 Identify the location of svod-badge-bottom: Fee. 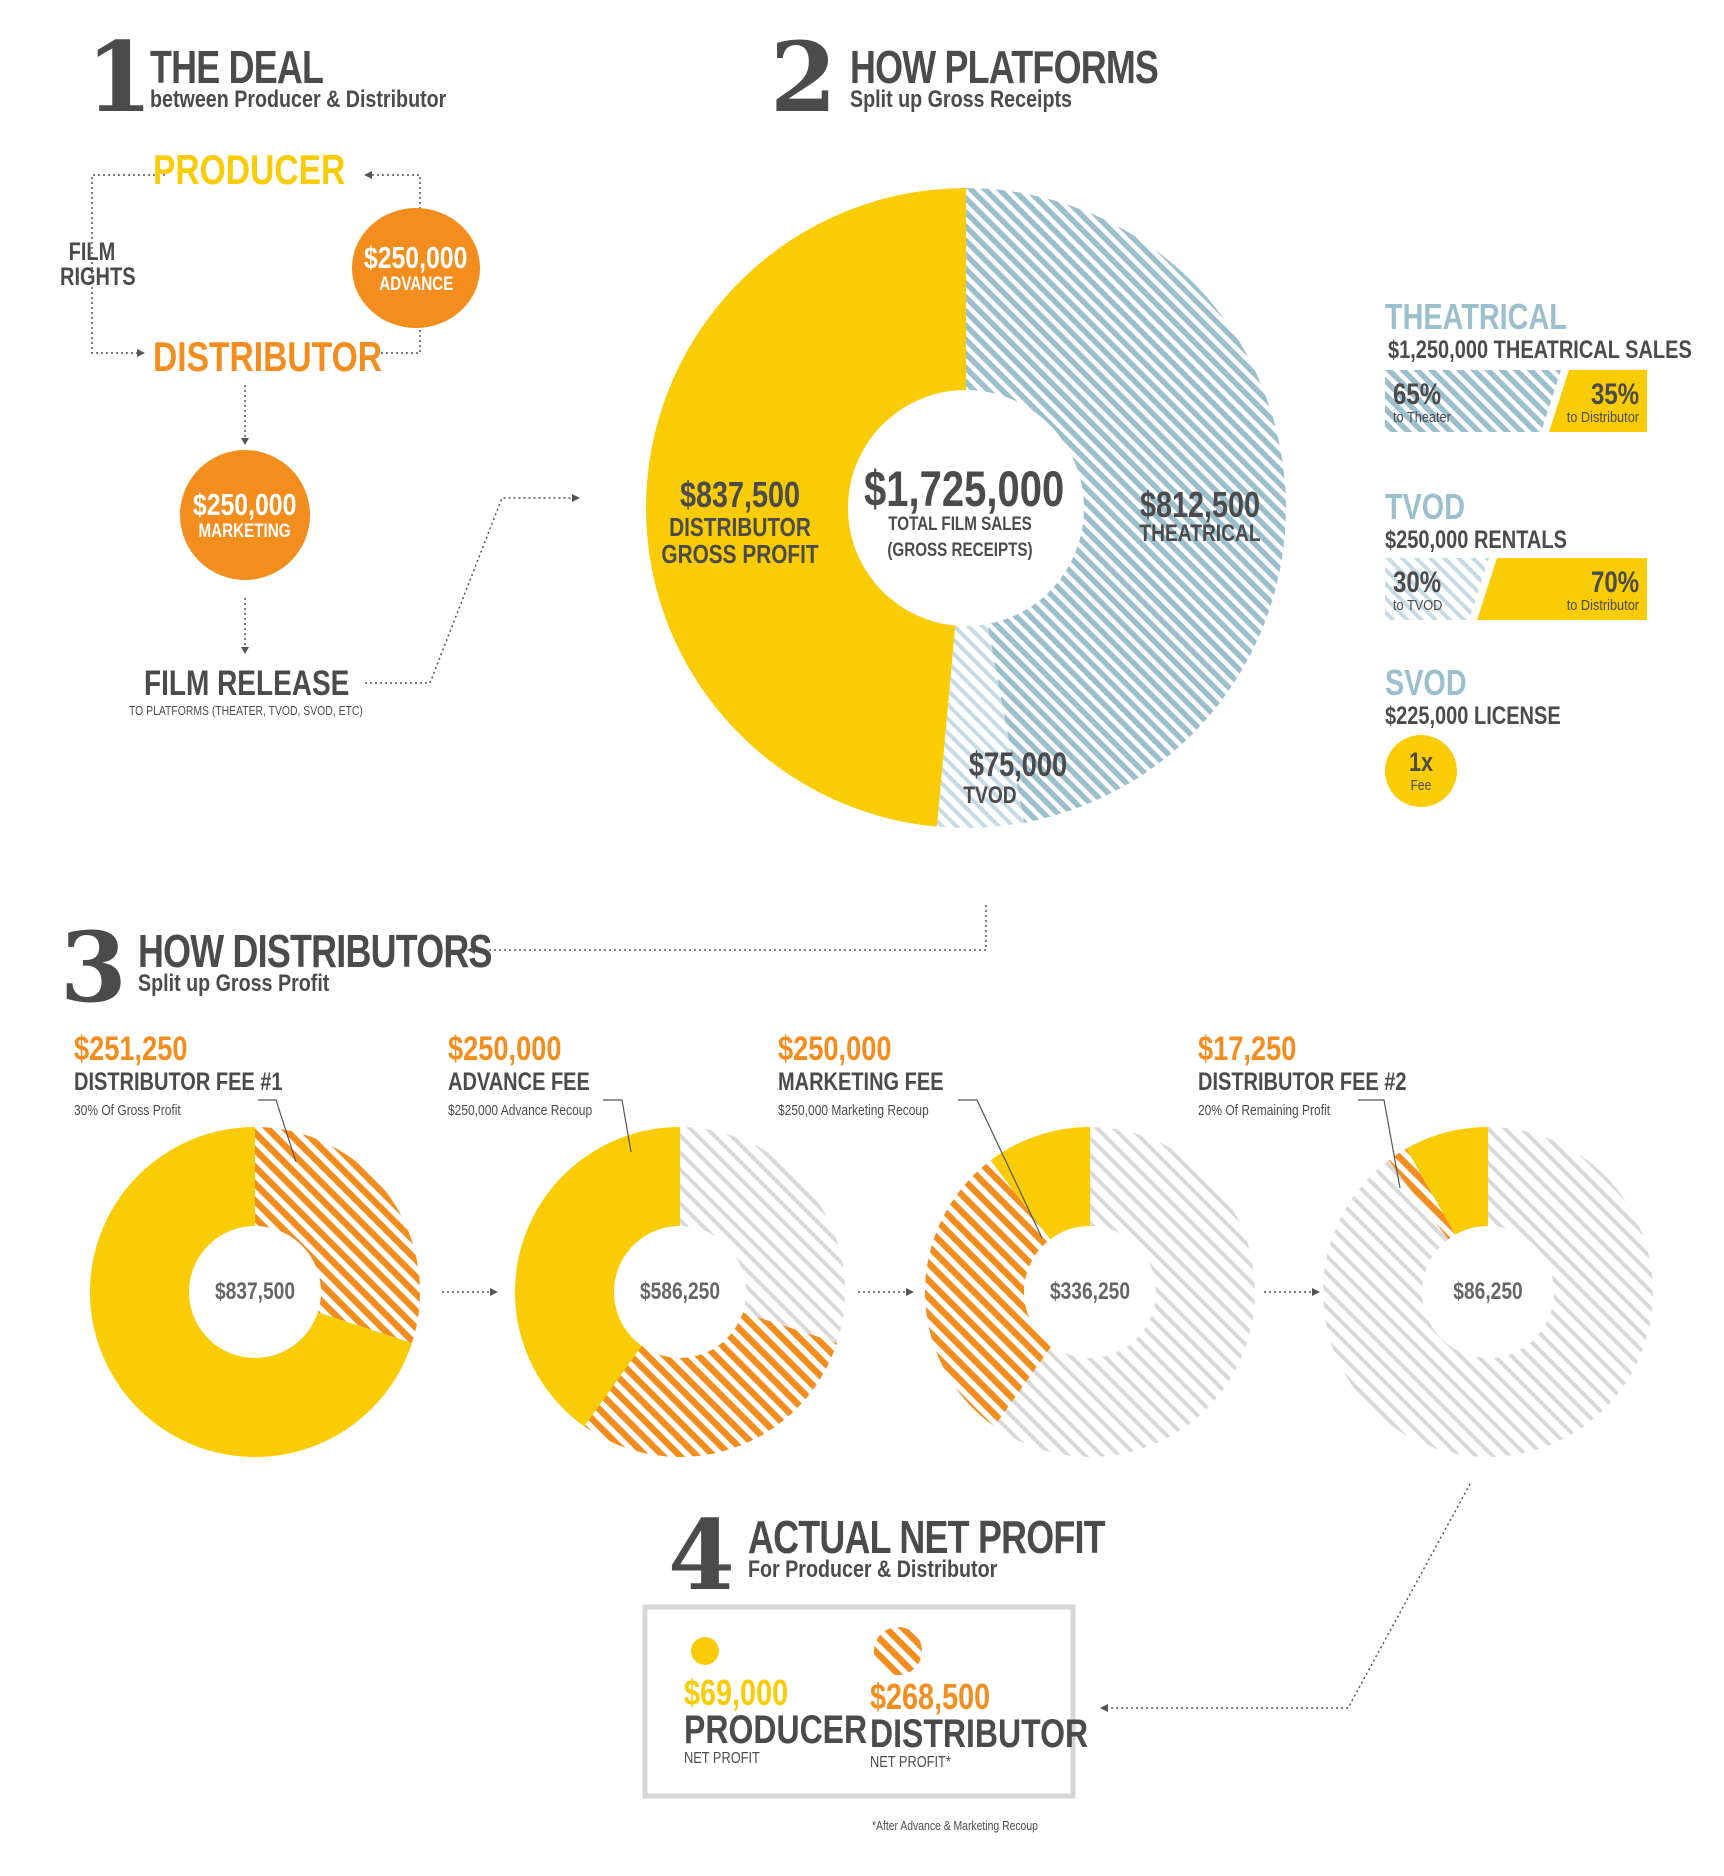
(1421, 785).